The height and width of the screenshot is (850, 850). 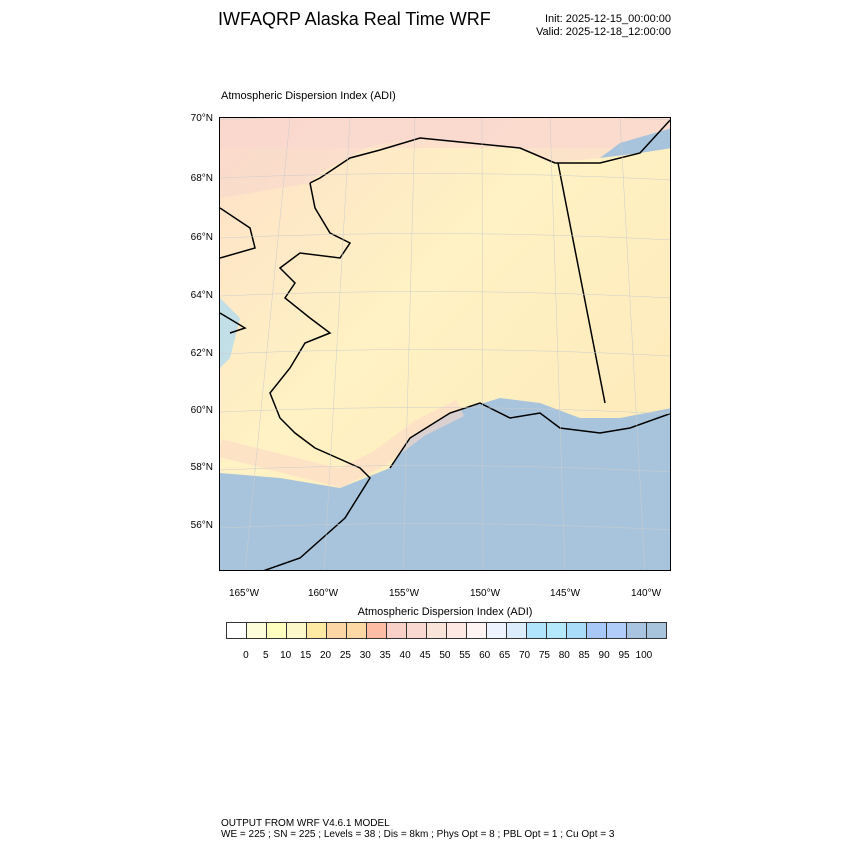 I want to click on colorbar-label: 30, so click(x=365, y=655).